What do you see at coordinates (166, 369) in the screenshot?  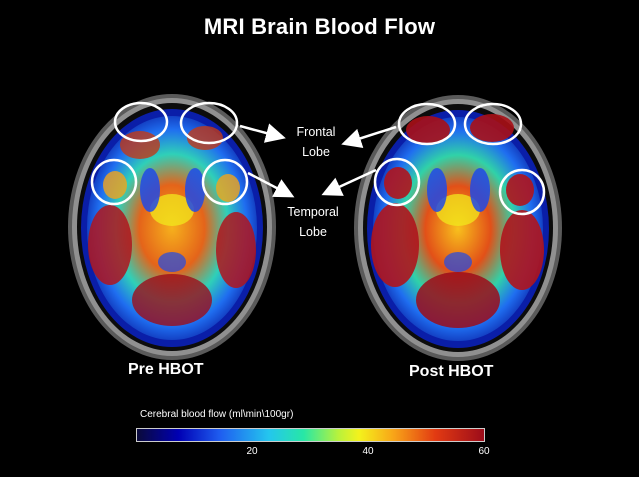 I see `pre-hbot-caption: Pre HBOT` at bounding box center [166, 369].